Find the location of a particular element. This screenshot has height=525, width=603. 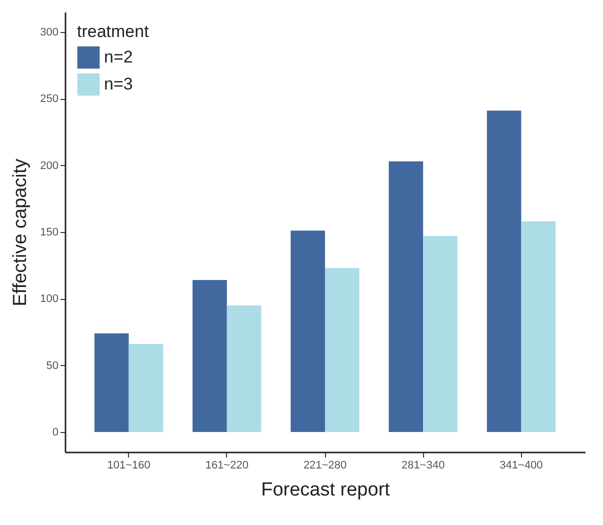

y-tick-label: 300 is located at coordinates (49, 32).